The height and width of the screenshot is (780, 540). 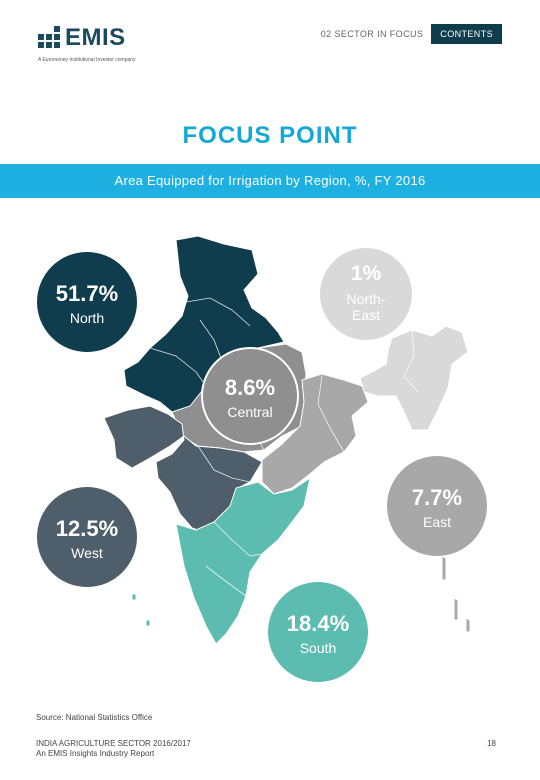 I want to click on bubble-west, so click(x=87, y=537).